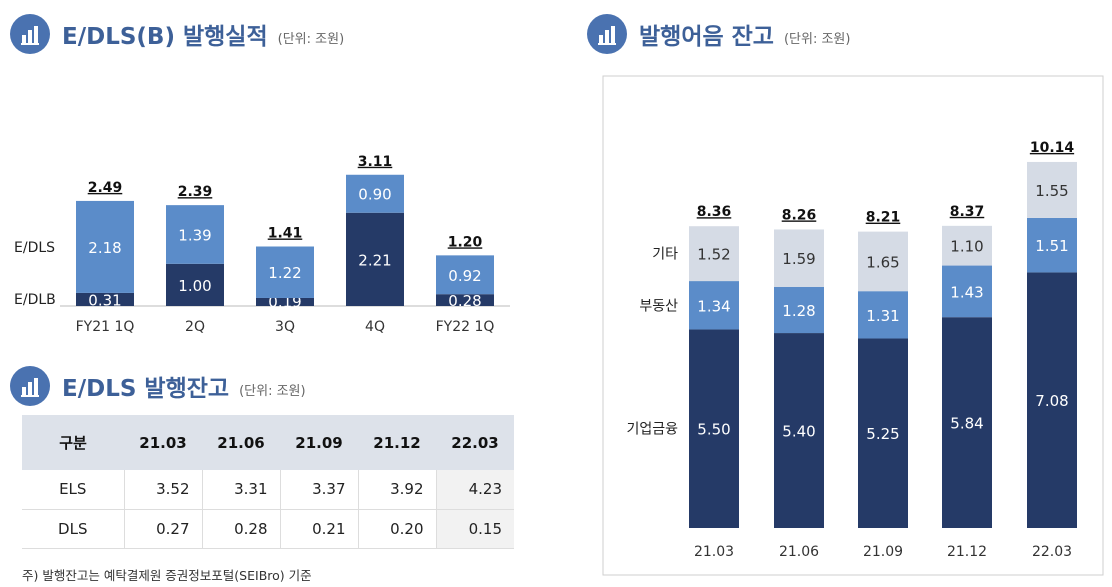 The image size is (1112, 587). Describe the element at coordinates (883, 218) in the screenshot. I see `total-label: 8.21` at that location.